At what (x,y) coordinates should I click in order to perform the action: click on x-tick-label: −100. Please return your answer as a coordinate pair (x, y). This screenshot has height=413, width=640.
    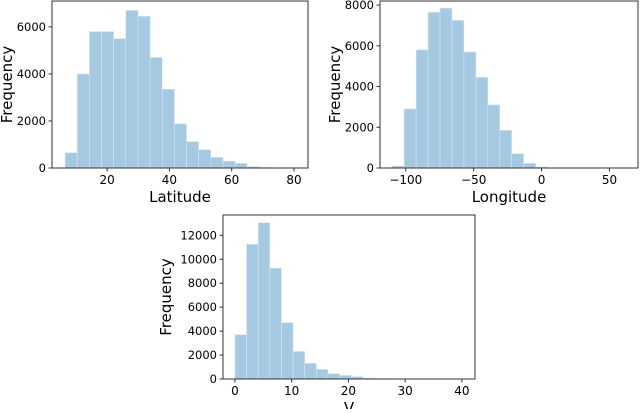
    Looking at the image, I should click on (405, 180).